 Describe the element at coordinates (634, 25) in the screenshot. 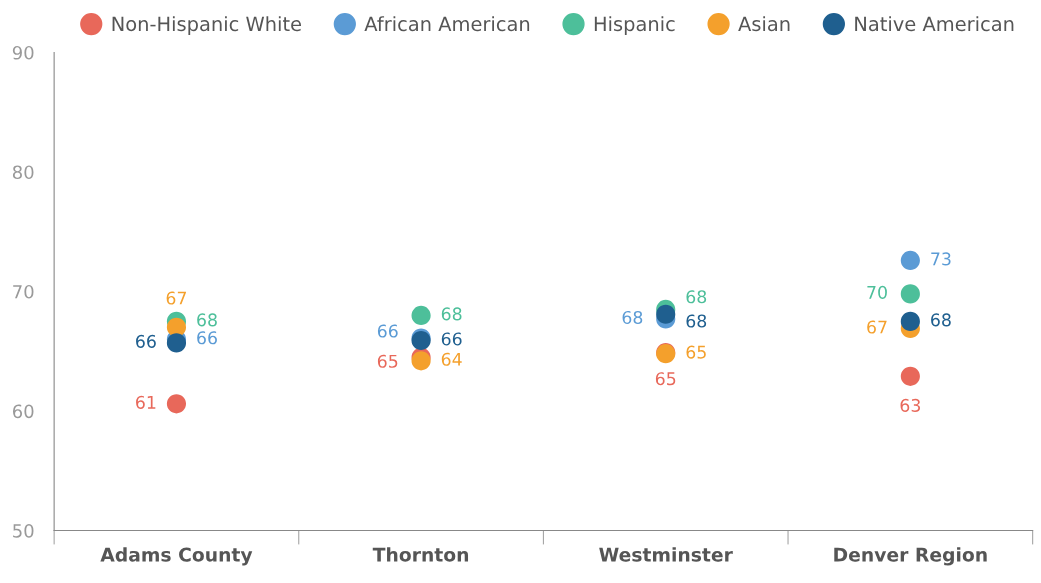

I see `legend-label: Hispanic` at that location.